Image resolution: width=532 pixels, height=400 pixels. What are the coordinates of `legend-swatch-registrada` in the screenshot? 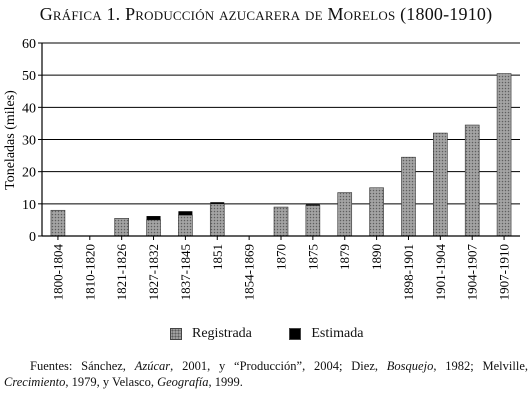 It's located at (176, 334).